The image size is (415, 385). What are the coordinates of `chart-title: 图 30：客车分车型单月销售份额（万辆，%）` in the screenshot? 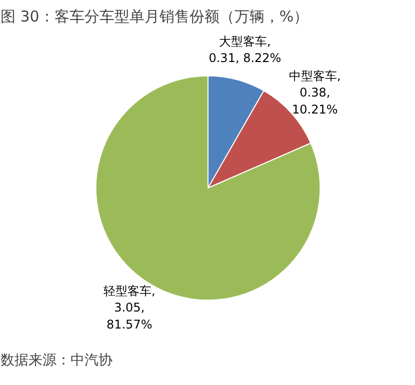 It's located at (154, 17).